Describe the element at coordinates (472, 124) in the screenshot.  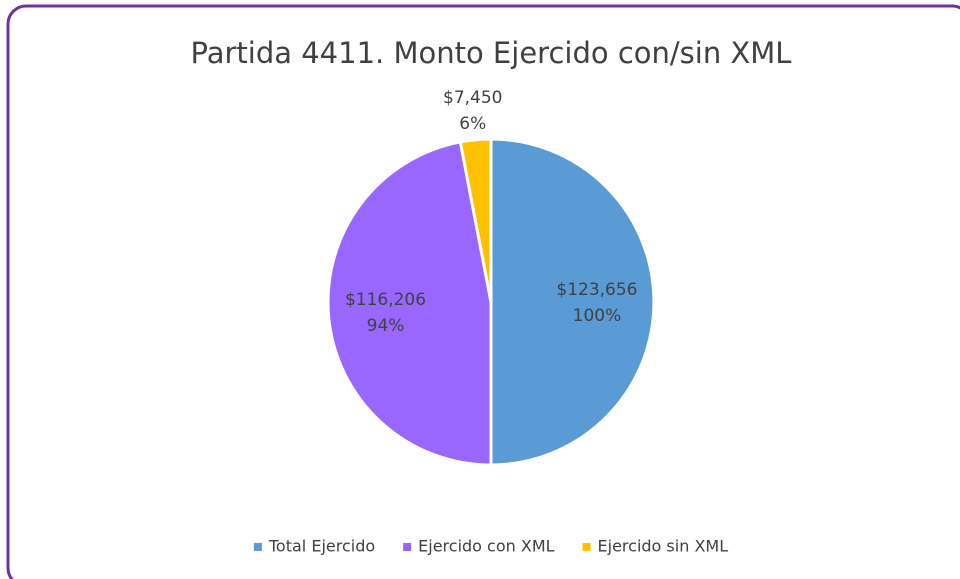
I see `data-label-percent: 6%` at that location.